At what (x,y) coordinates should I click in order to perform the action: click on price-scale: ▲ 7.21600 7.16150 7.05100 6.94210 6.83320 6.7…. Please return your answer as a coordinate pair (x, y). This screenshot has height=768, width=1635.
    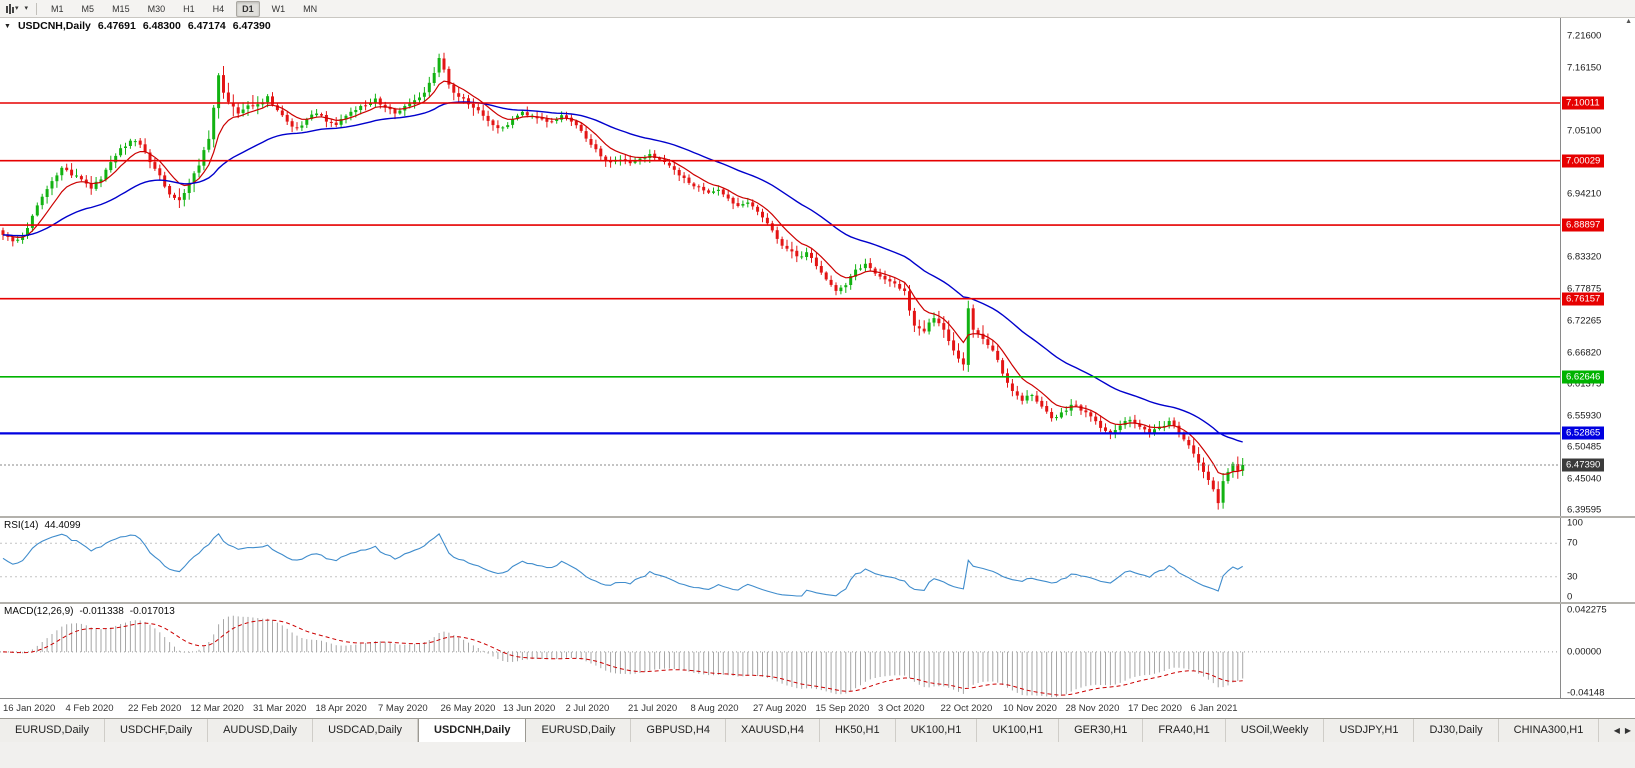
    Looking at the image, I should click on (1597, 358).